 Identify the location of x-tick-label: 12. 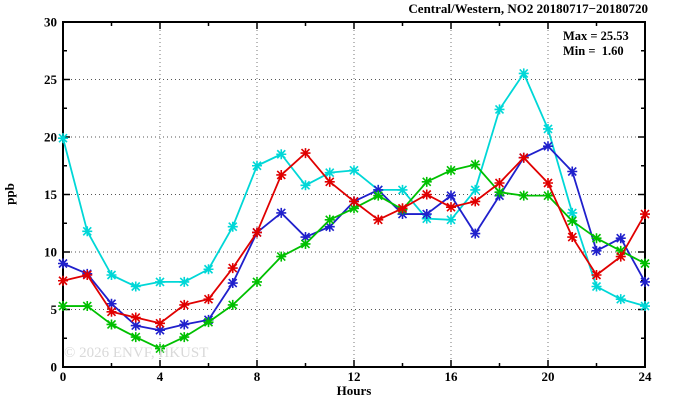
(354, 376).